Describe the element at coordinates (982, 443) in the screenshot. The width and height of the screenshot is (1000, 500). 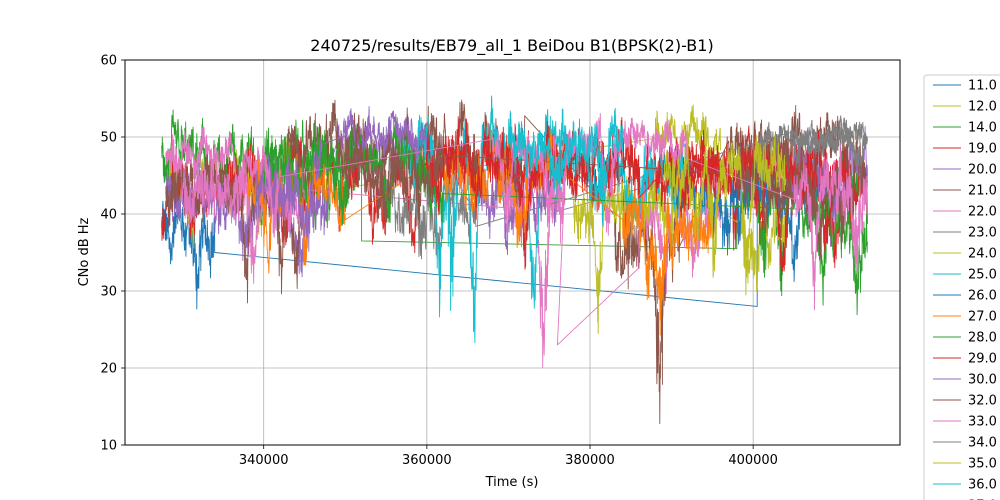
I see `legend-label-34.0: 34.0` at that location.